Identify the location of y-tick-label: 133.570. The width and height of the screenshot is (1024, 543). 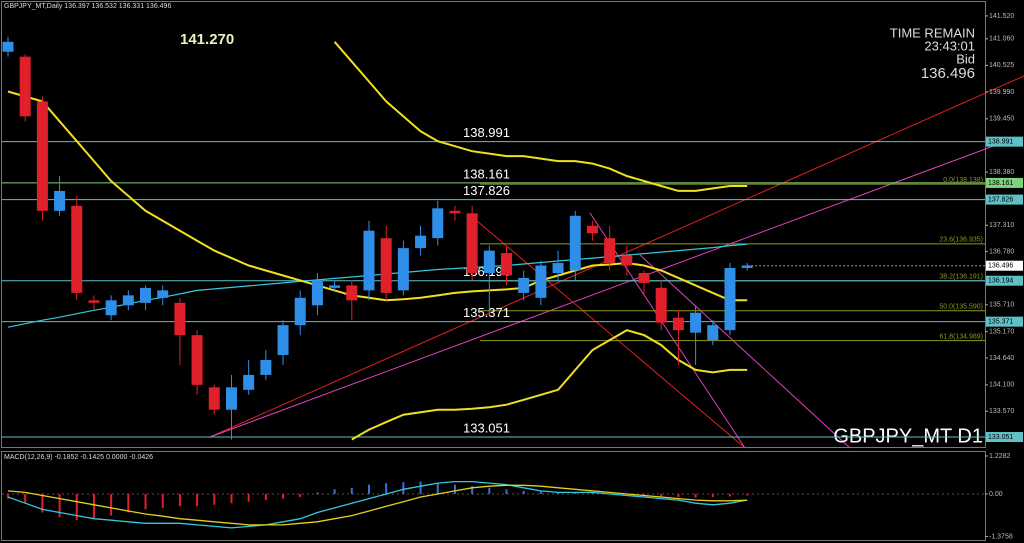
(1001, 411).